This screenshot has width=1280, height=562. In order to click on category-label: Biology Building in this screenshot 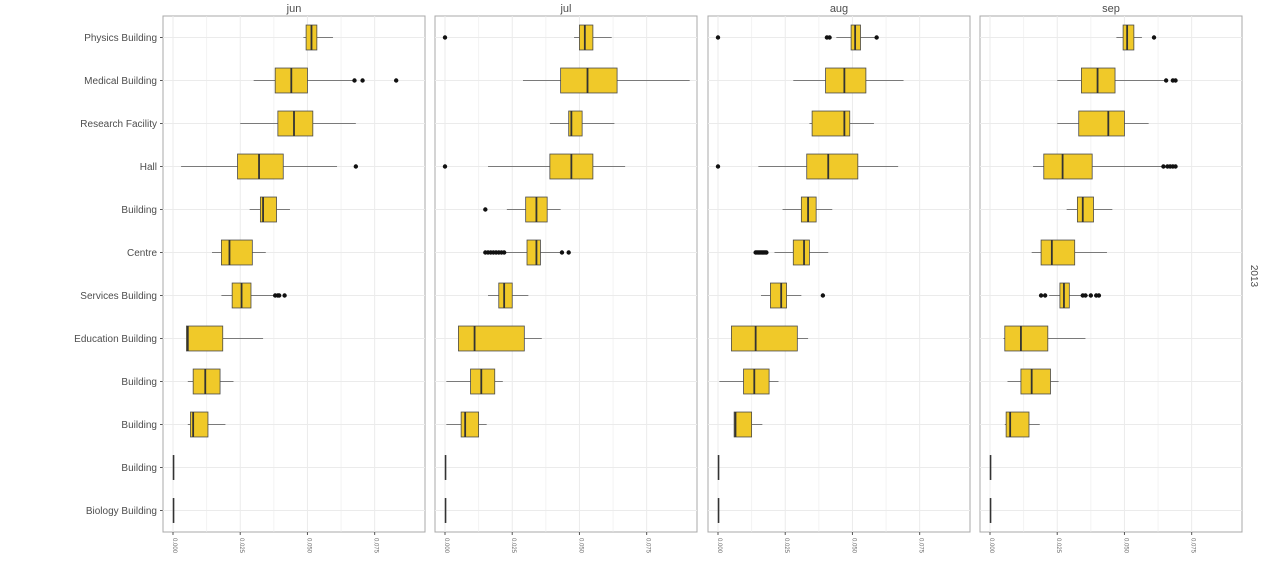, I will do `click(121, 511)`.